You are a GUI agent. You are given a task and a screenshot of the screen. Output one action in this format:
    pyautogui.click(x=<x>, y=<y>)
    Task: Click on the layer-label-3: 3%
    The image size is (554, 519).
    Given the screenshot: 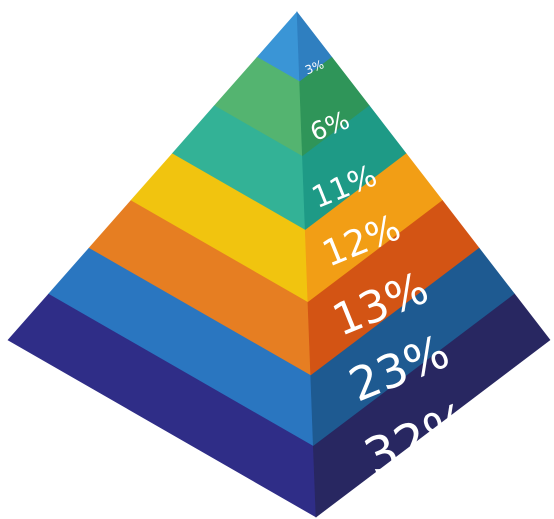 What is the action you would take?
    pyautogui.click(x=314, y=67)
    